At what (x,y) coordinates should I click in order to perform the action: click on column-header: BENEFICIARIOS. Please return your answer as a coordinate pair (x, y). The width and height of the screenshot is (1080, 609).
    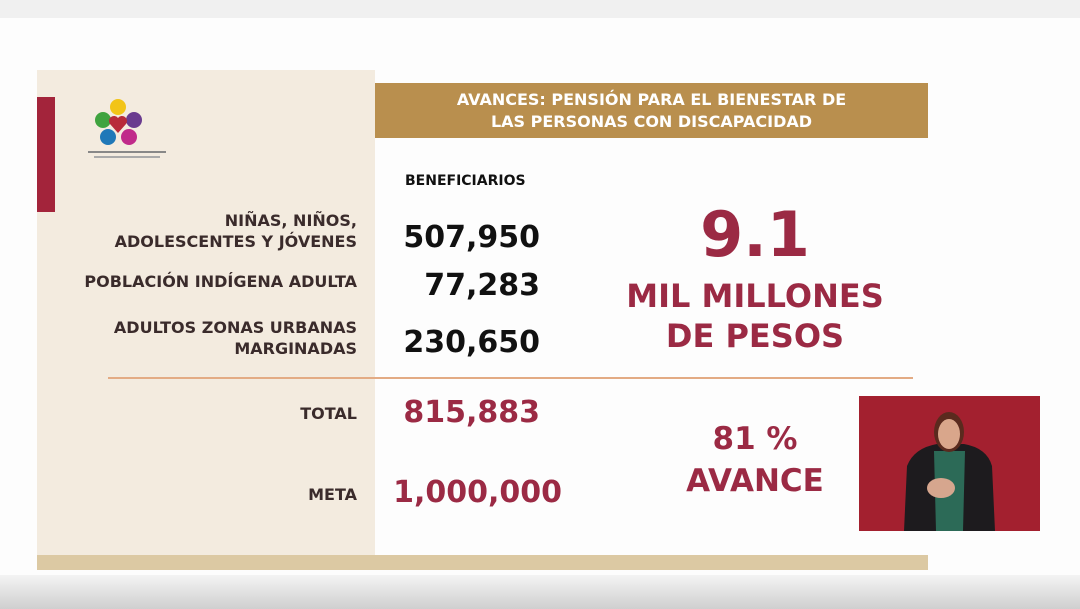
    Looking at the image, I should click on (465, 181).